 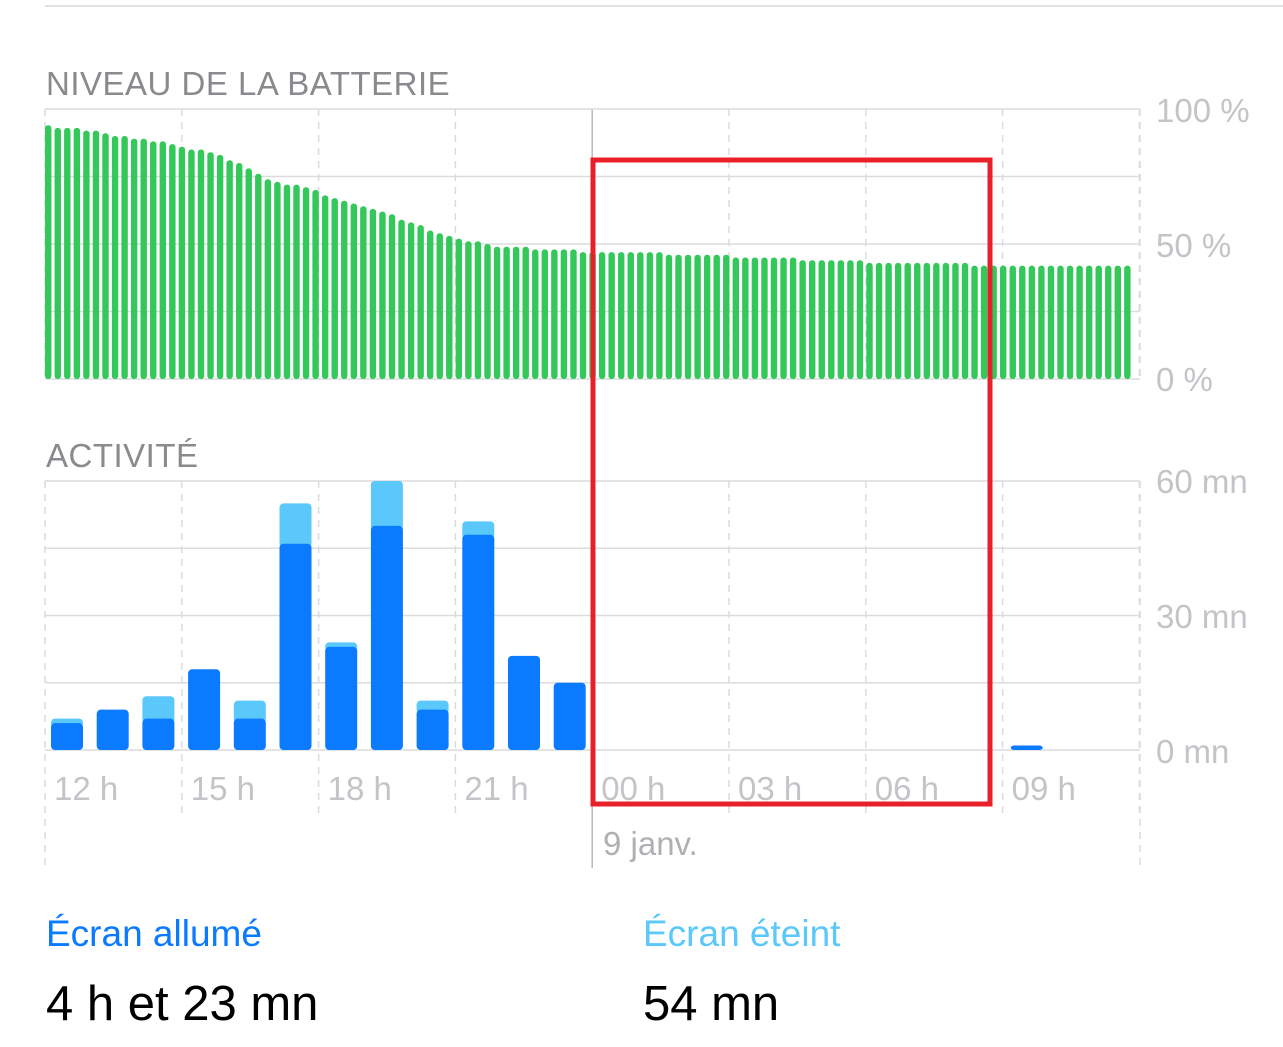 What do you see at coordinates (154, 933) in the screenshot?
I see `screen-on-label: Écran allumé` at bounding box center [154, 933].